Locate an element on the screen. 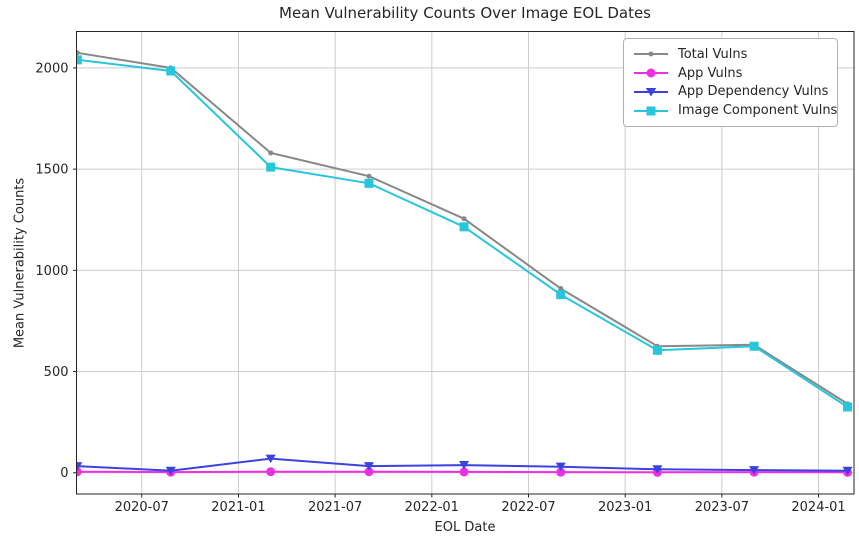 The height and width of the screenshot is (547, 859). legend-label: Image Component Vulns is located at coordinates (758, 111).